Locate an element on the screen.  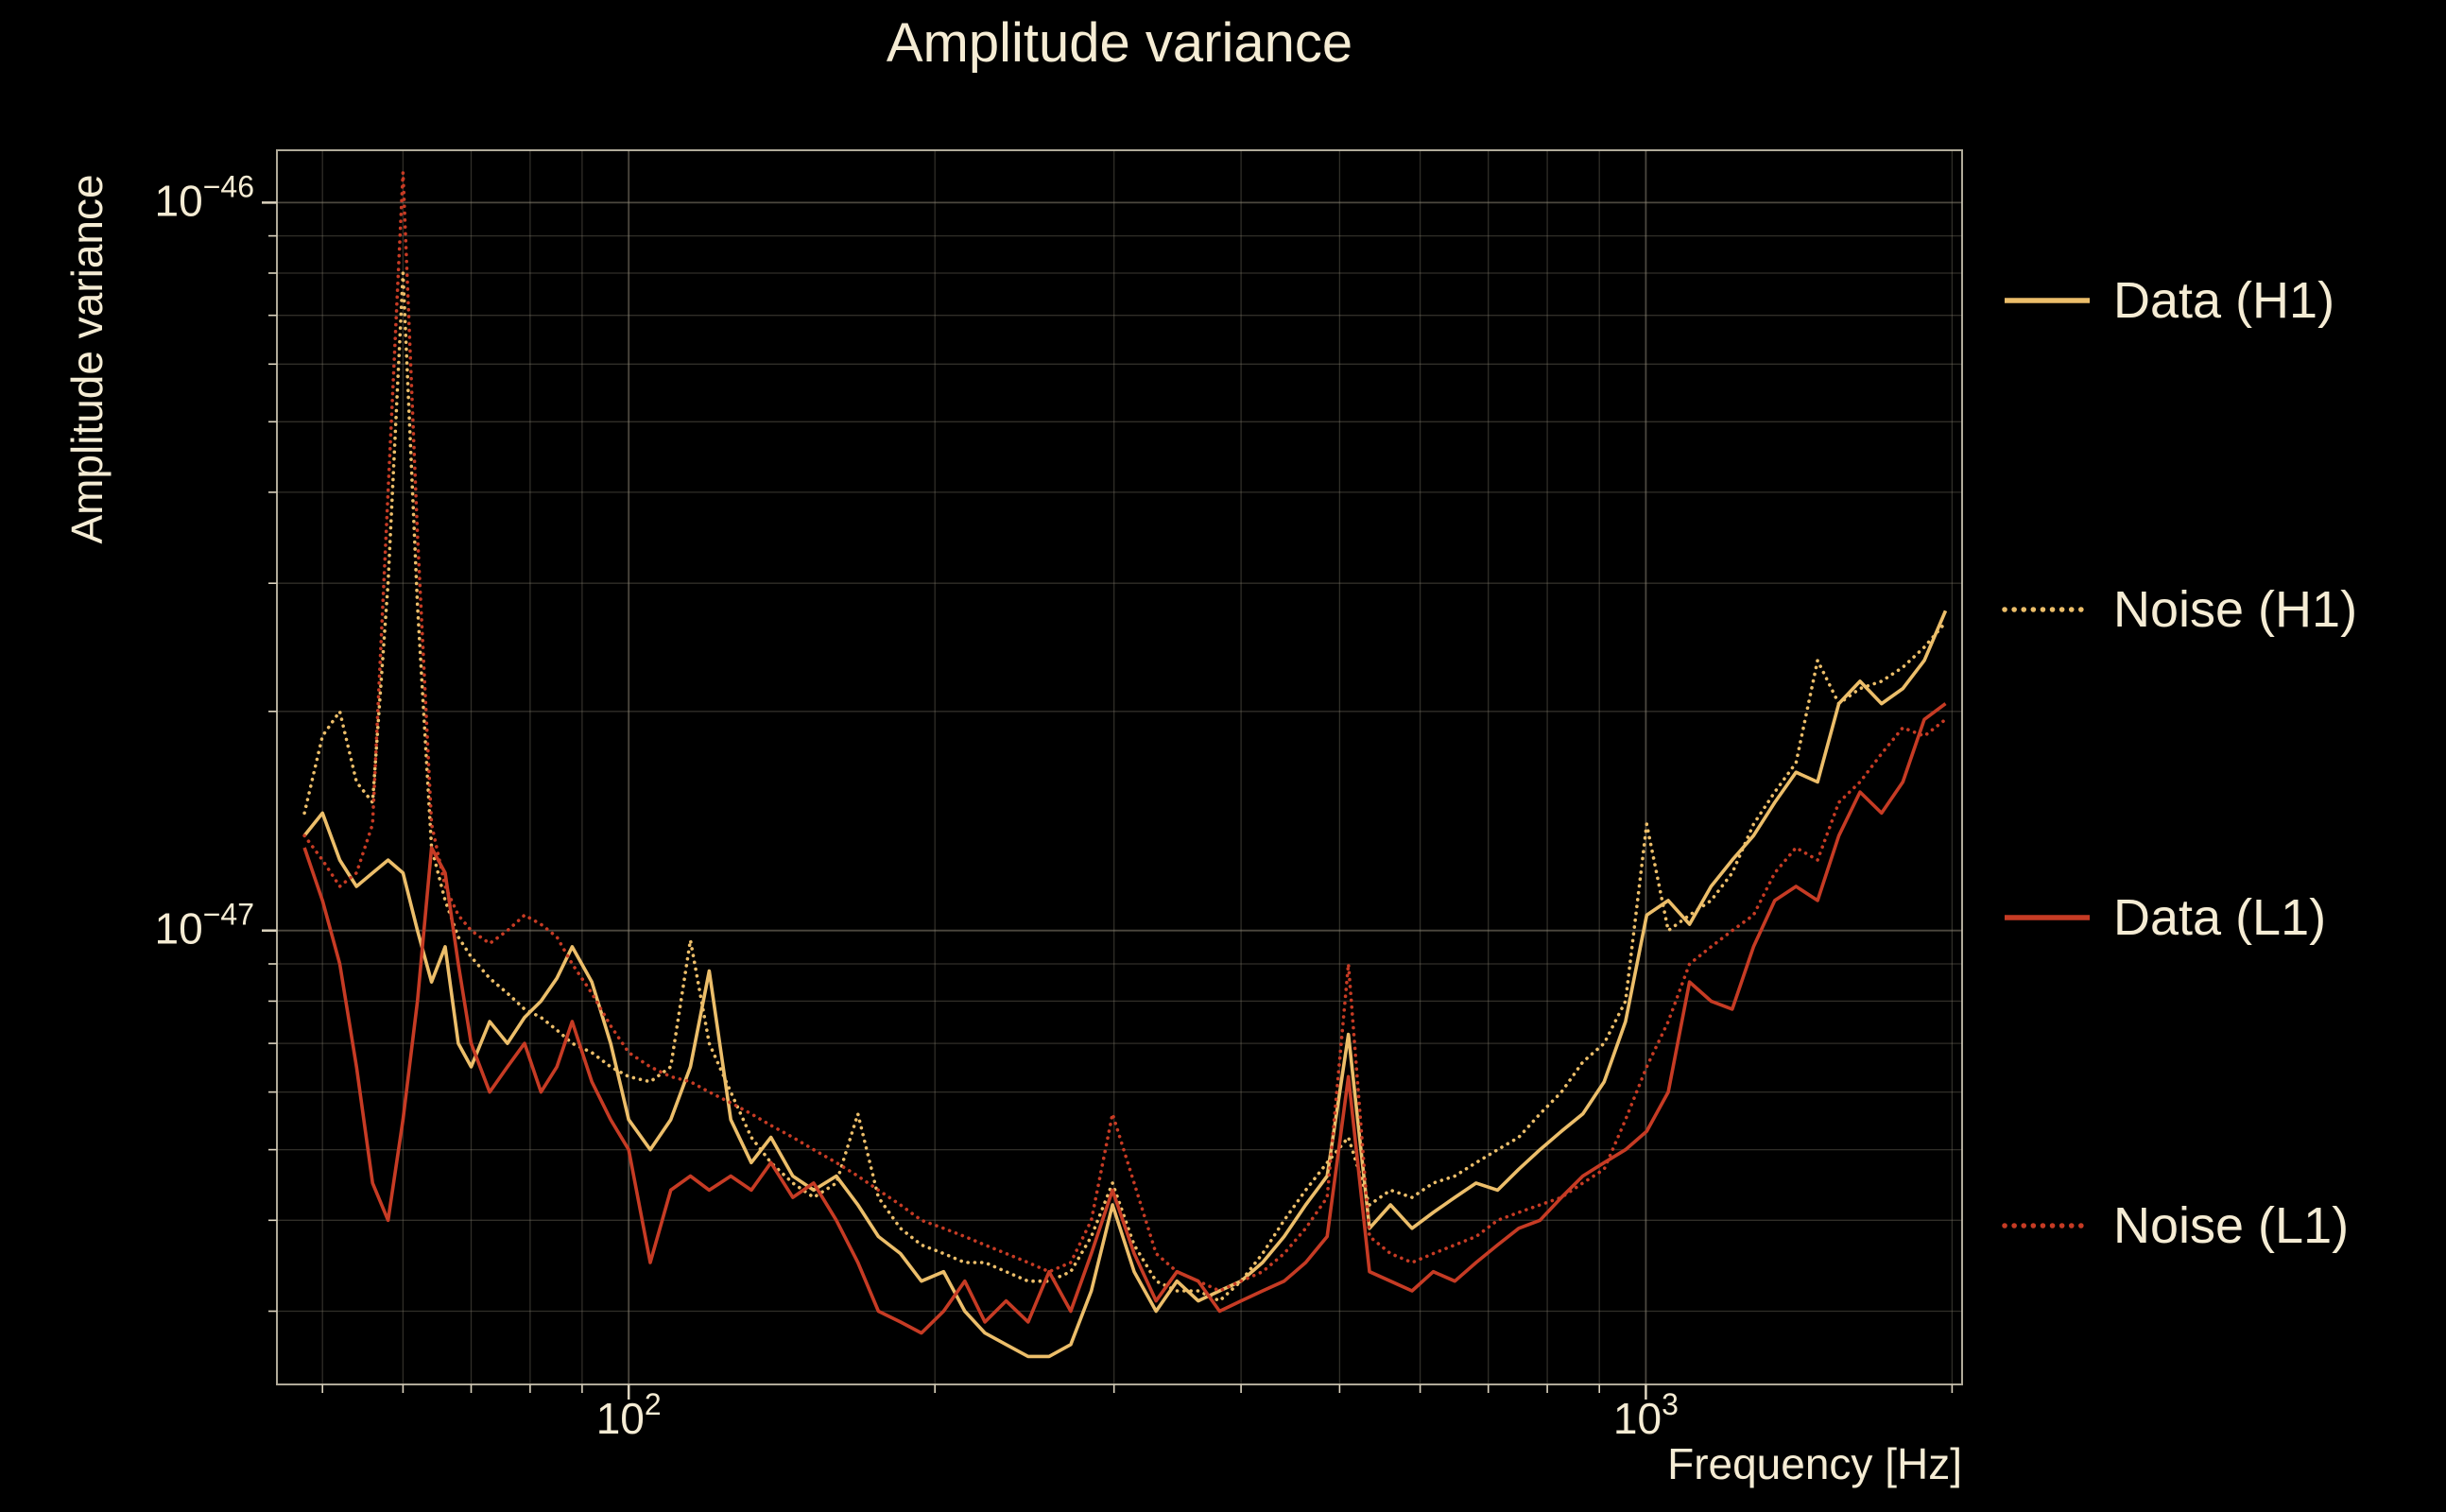
legend-item-data-h1: Data (H1) is located at coordinates (2168, 300).